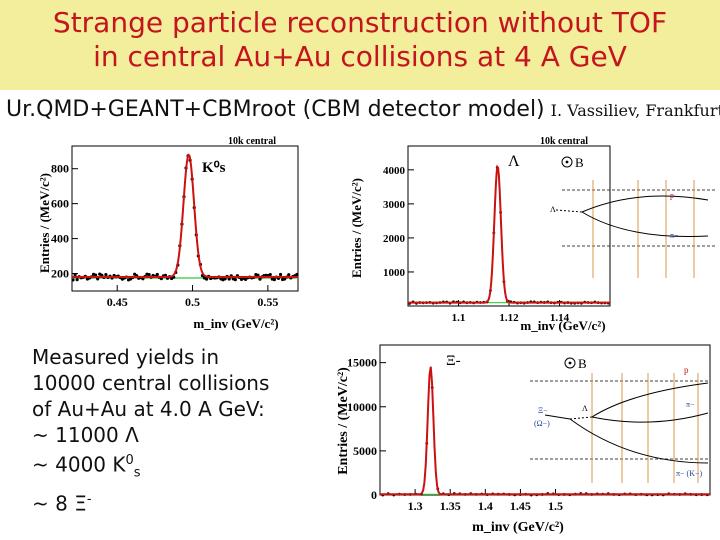 Image resolution: width=720 pixels, height=540 pixels. What do you see at coordinates (553, 209) in the screenshot?
I see `lambda-inset-lambda-label: Λ` at bounding box center [553, 209].